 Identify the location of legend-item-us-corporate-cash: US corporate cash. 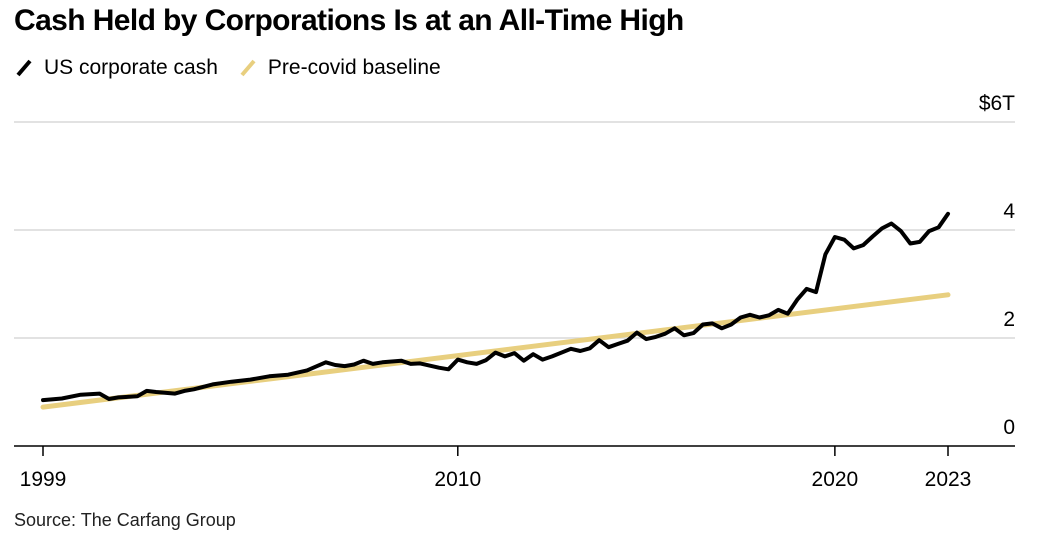
(116, 68).